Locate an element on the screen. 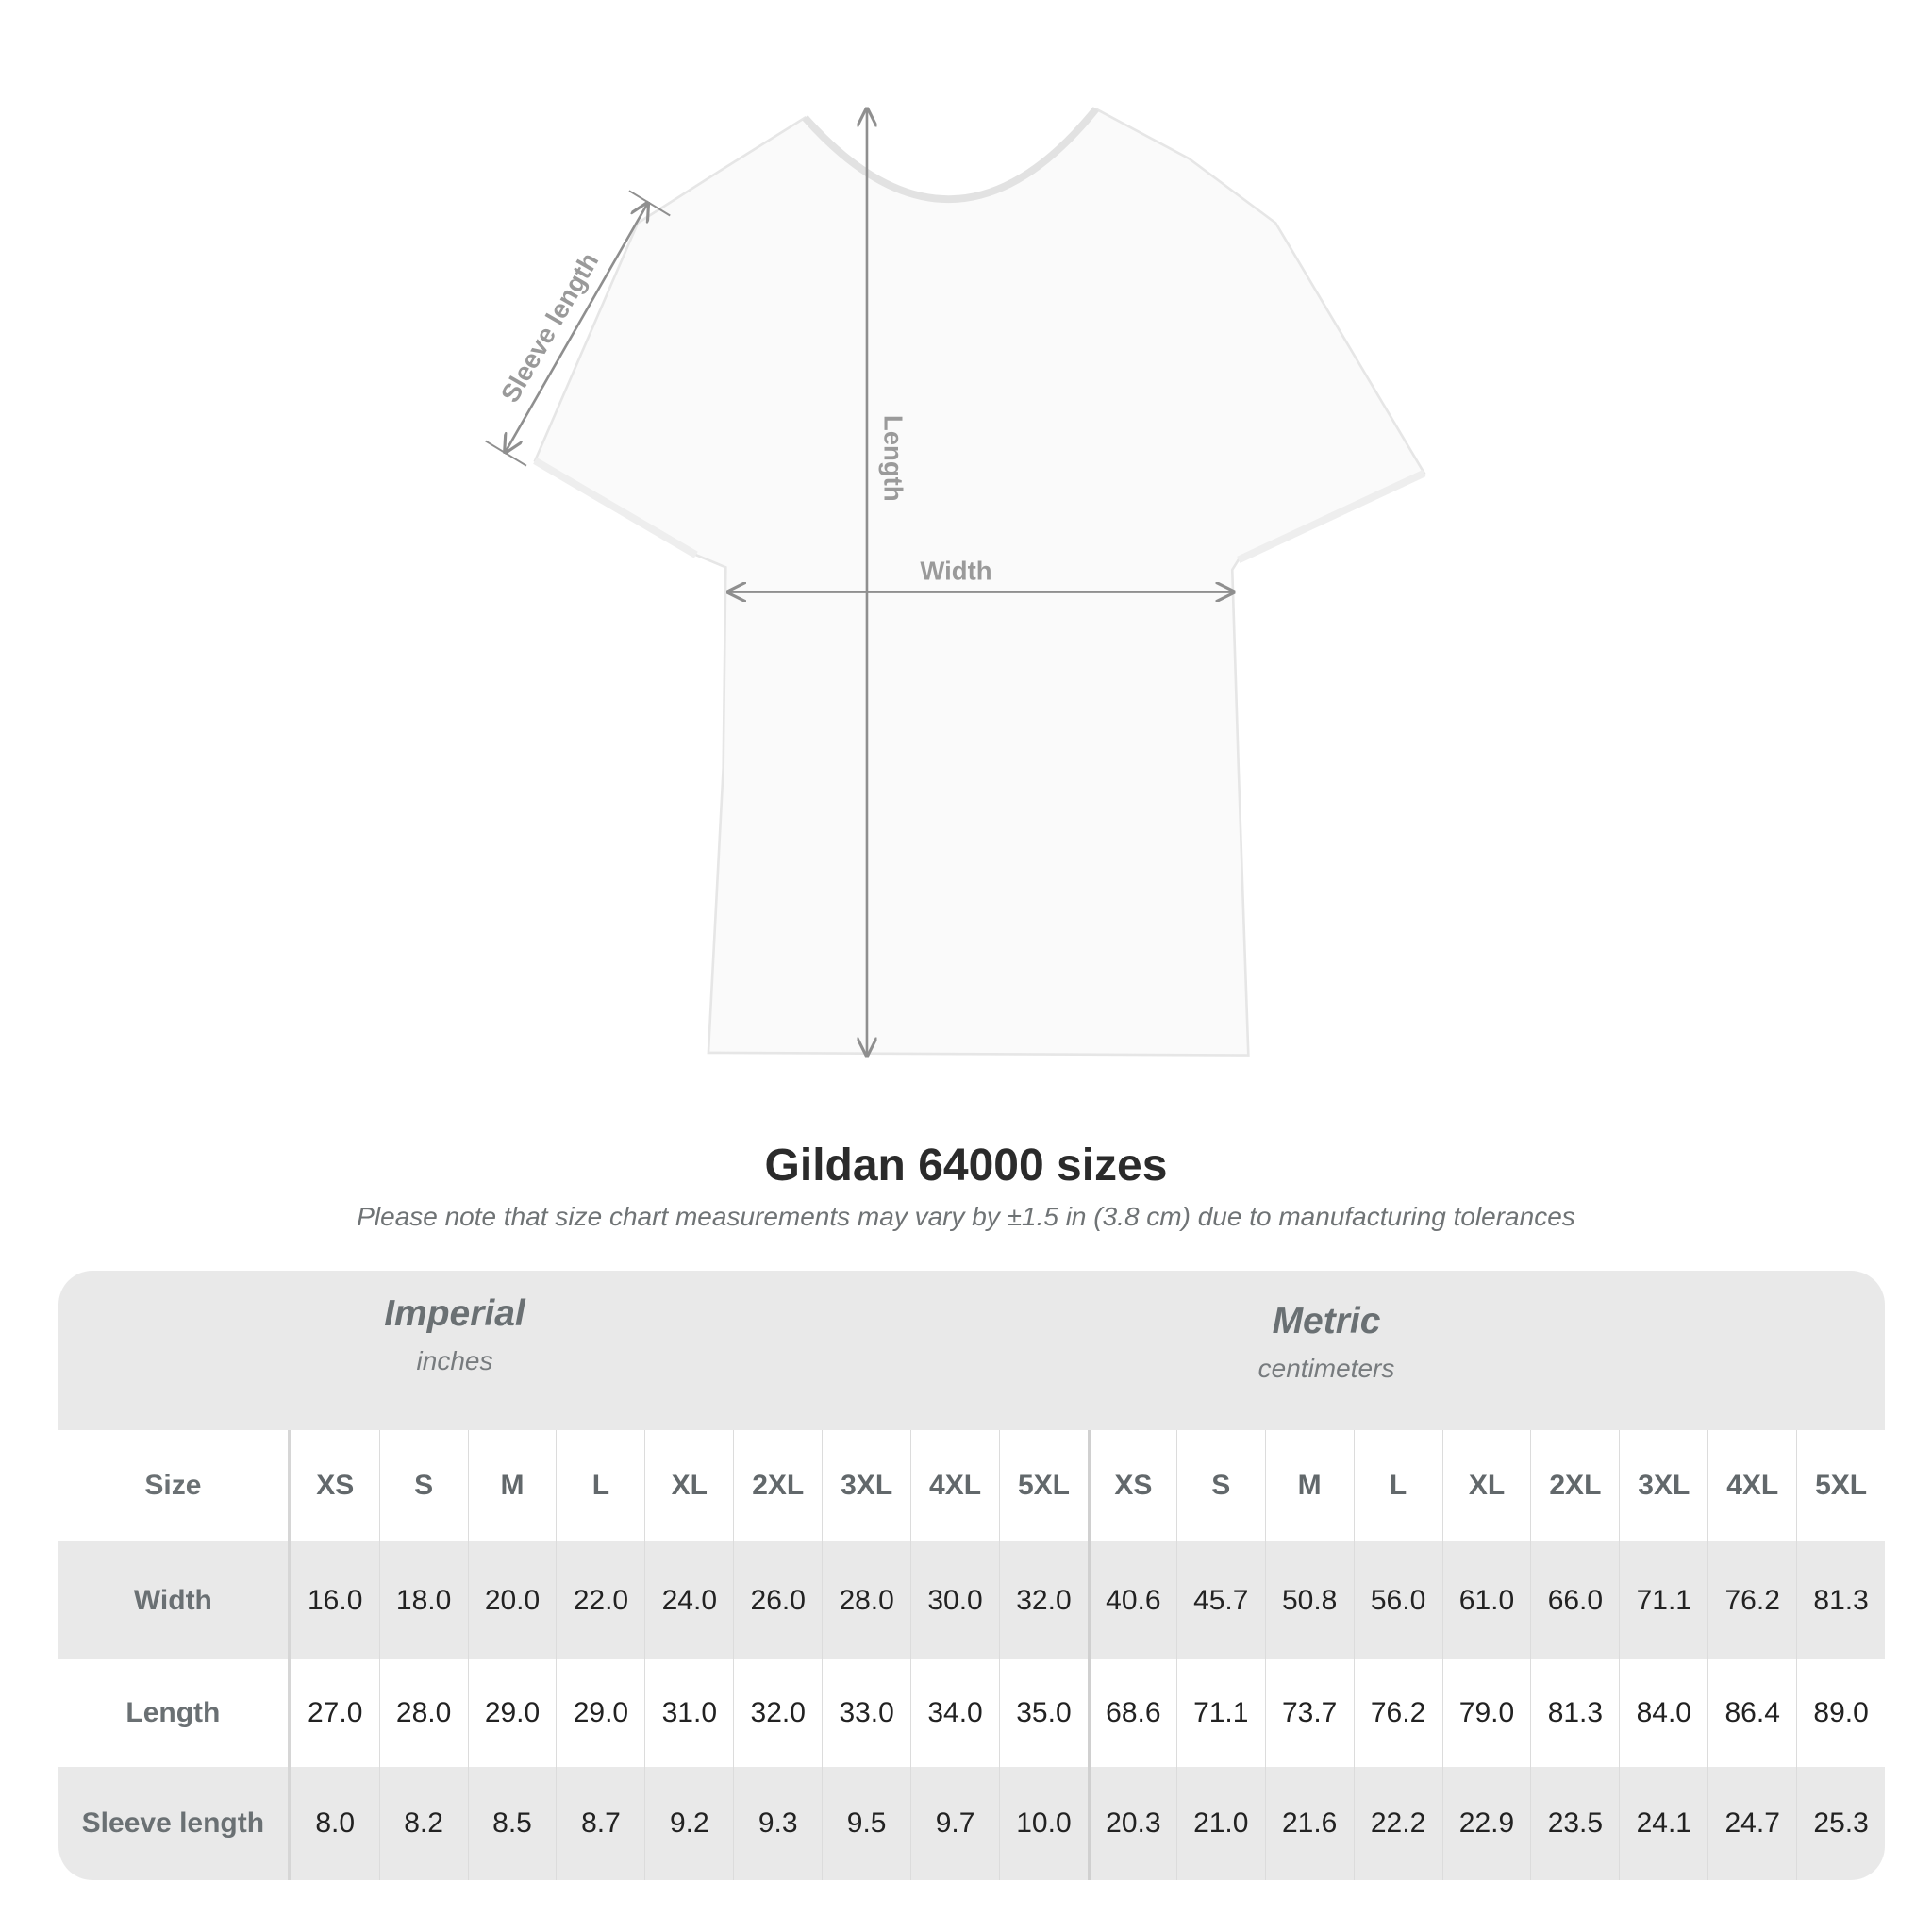 Image resolution: width=1932 pixels, height=1932 pixels. row-label: Length is located at coordinates (175, 1713).